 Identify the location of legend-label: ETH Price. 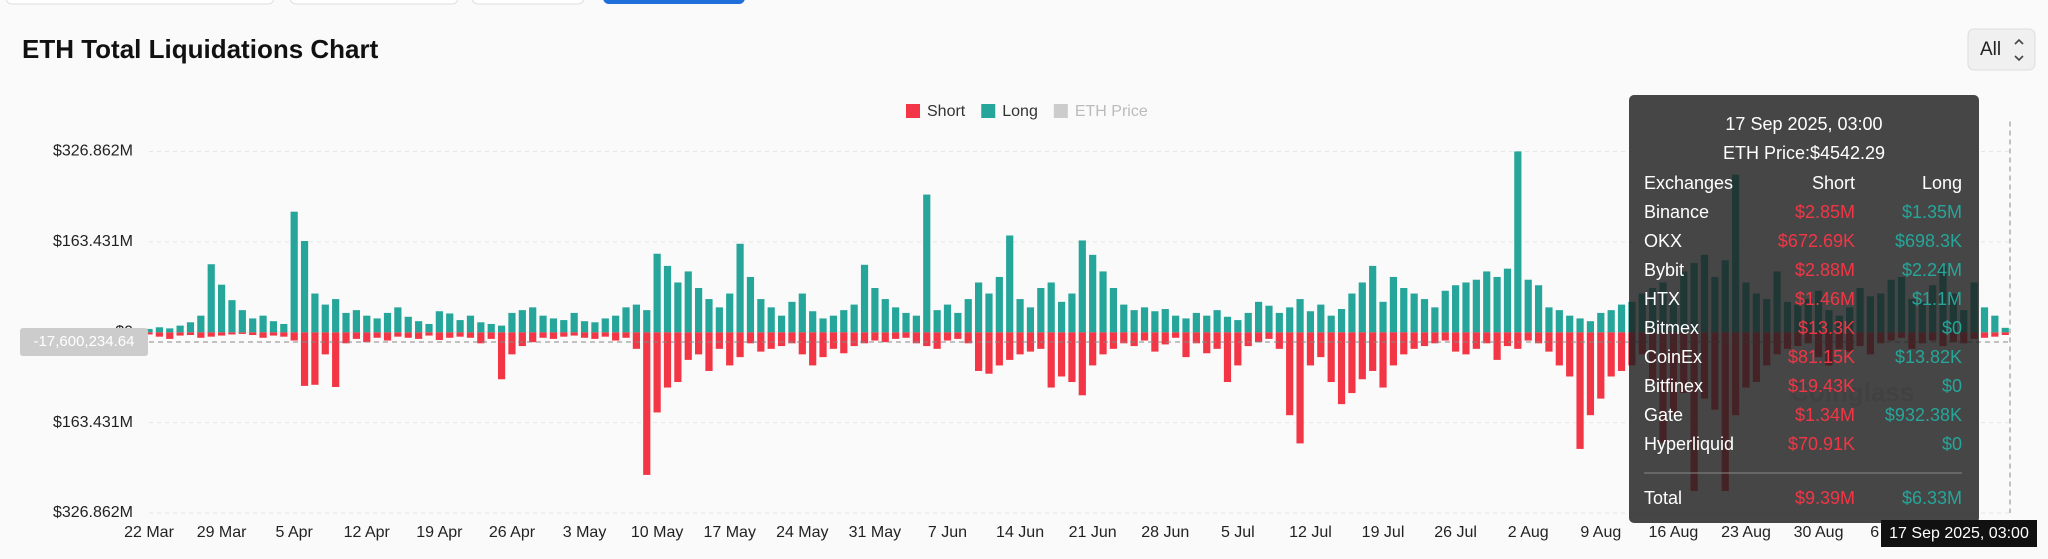
(1111, 111).